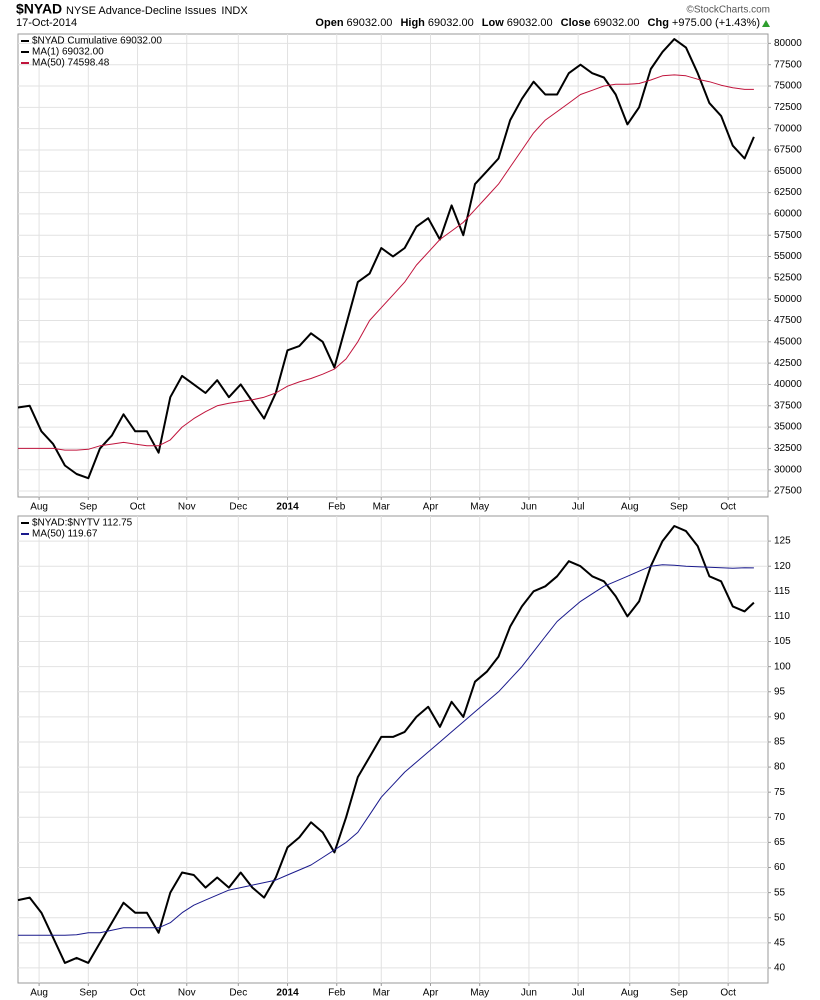 This screenshot has height=1000, width=820. I want to click on y-tick-label: 32500, so click(788, 448).